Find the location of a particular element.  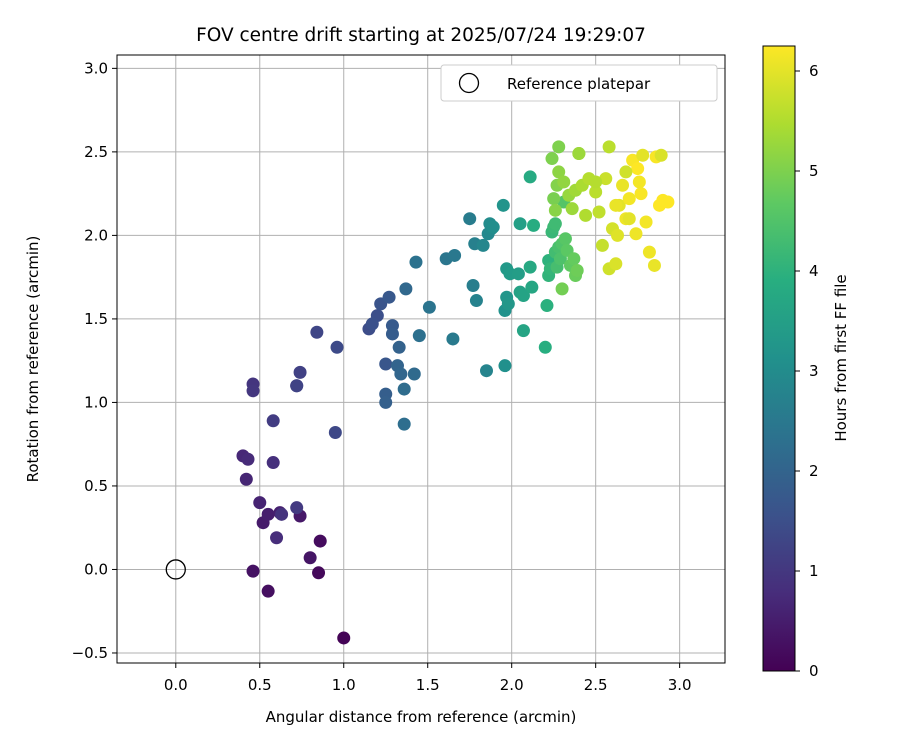

reference-point-marker is located at coordinates (175, 569).